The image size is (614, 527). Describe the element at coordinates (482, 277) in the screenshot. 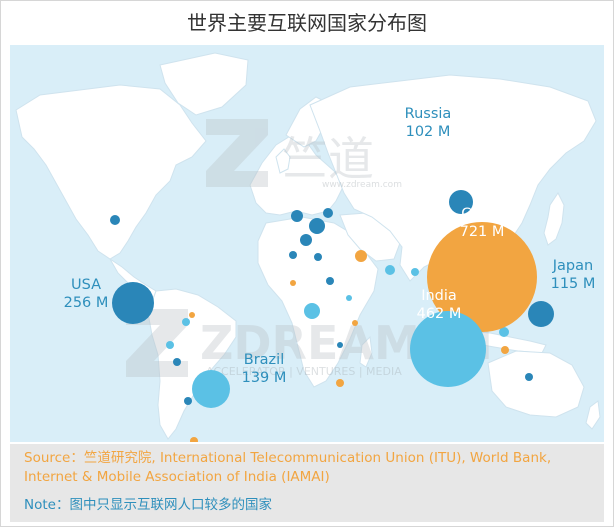

I see `bubble-china` at that location.